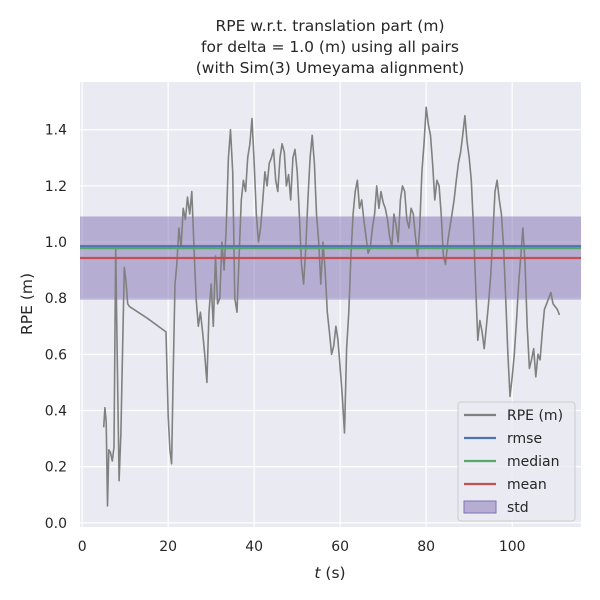  I want to click on y-tick-label: 1.2, so click(56, 187).